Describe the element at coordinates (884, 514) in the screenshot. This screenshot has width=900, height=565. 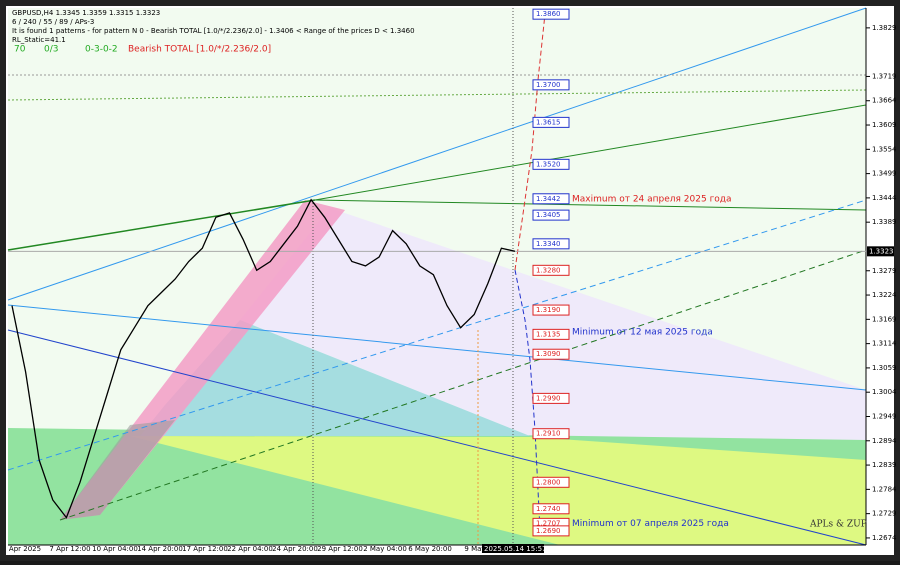
I see `y-tick-label: 1.2729` at that location.